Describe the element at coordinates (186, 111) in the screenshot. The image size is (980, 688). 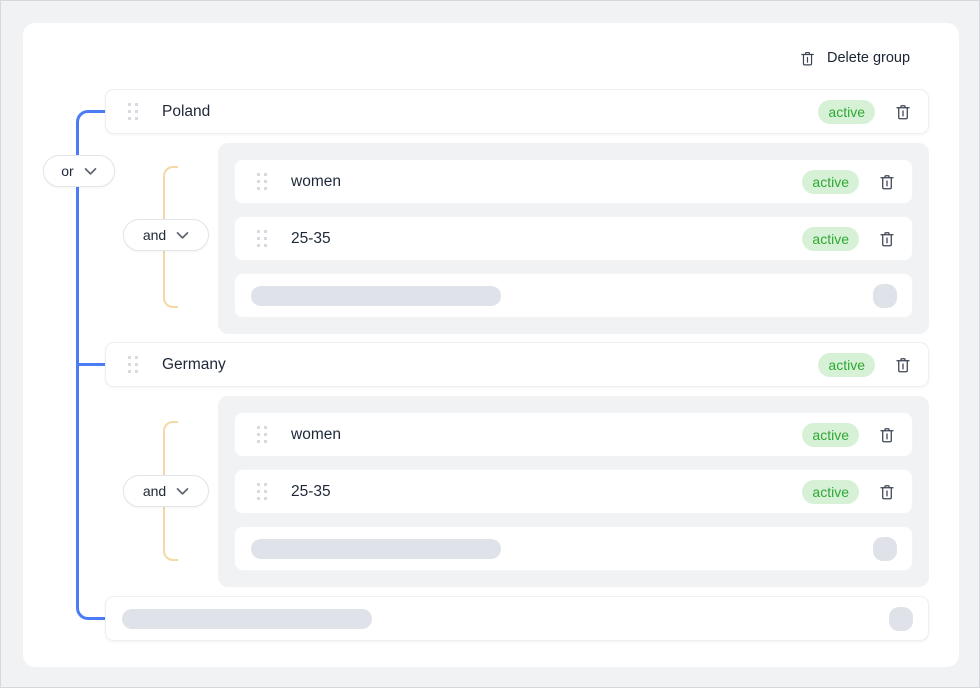
I see `condition-label: Poland` at that location.